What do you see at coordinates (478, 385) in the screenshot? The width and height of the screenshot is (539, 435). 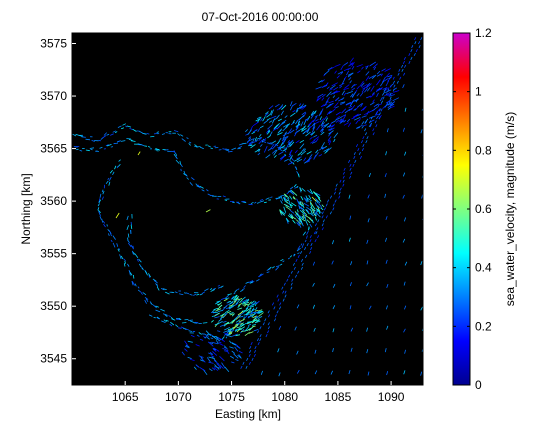 I see `colorbar-tick-label: 0` at bounding box center [478, 385].